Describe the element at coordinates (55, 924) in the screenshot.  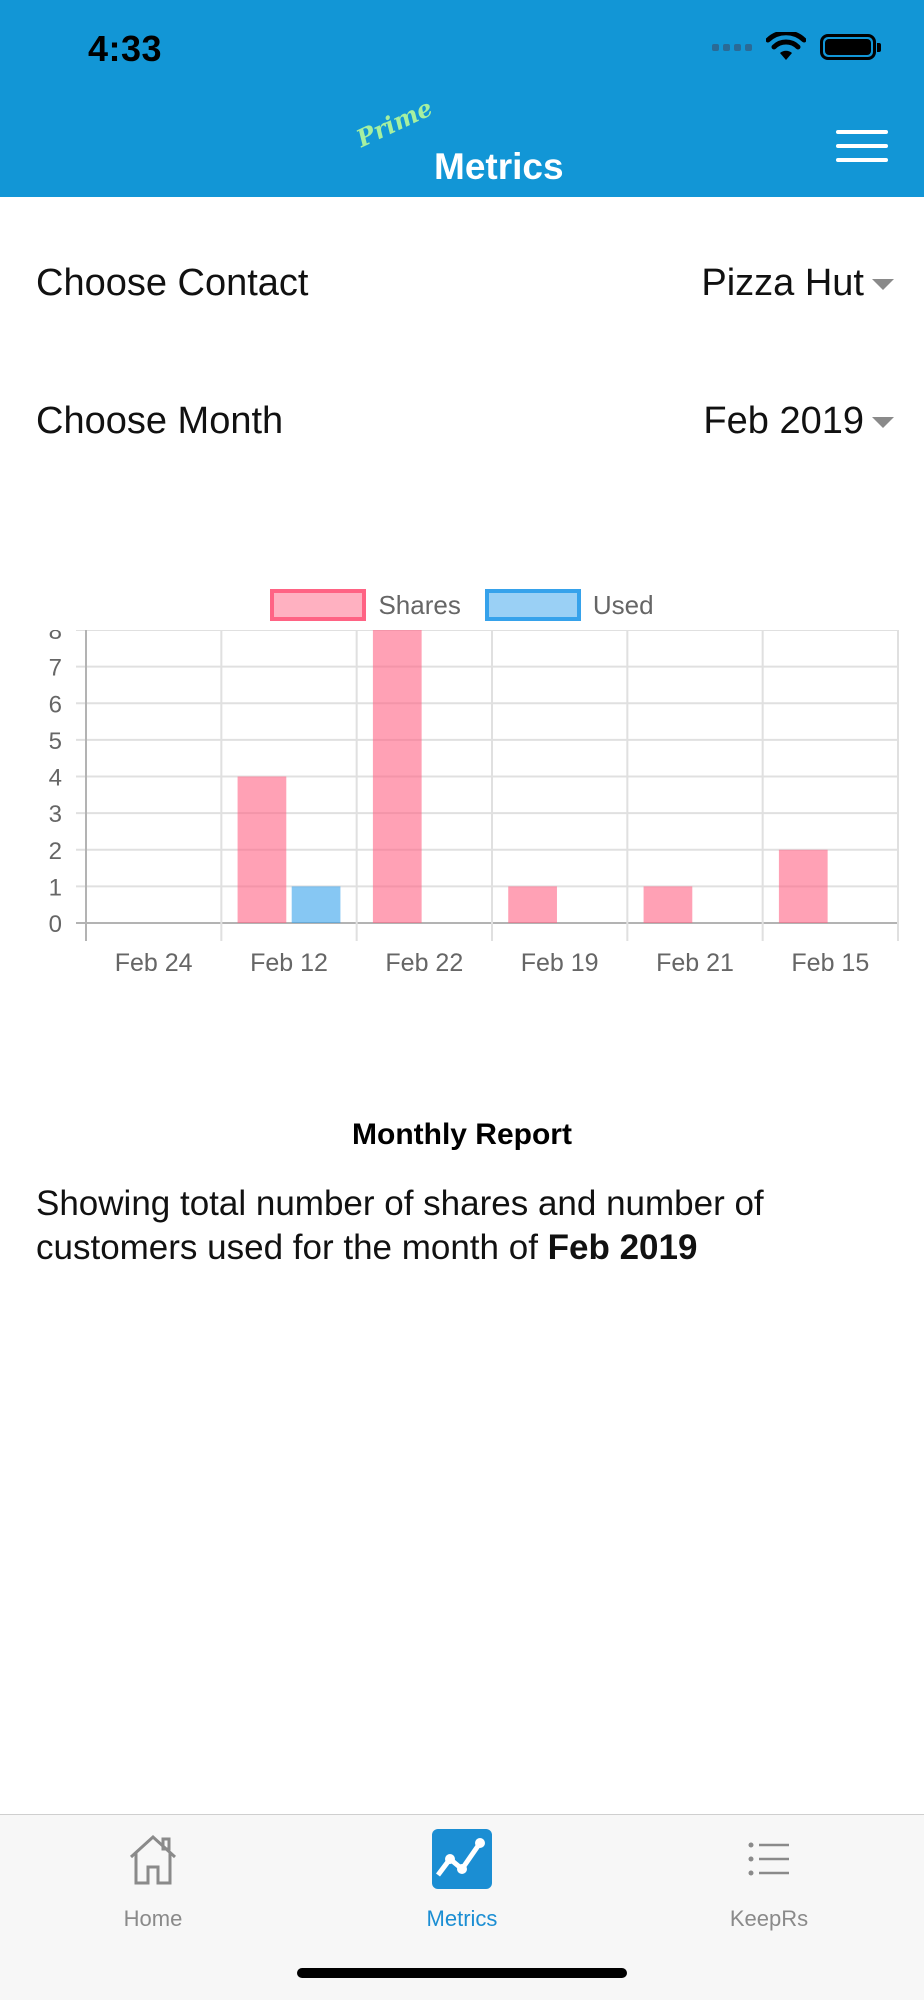
I see `y-tick-label: 0` at that location.